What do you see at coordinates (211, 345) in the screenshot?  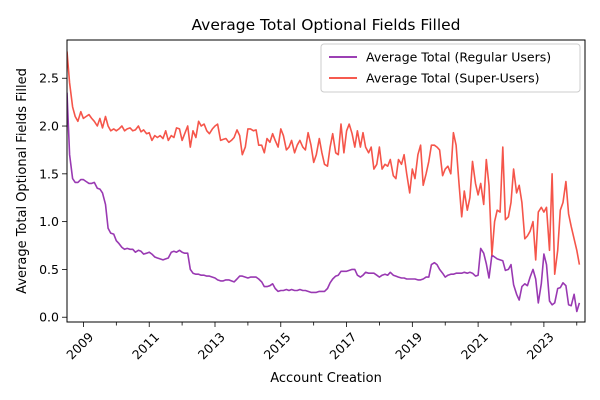 I see `x-tick-label: 2013` at bounding box center [211, 345].